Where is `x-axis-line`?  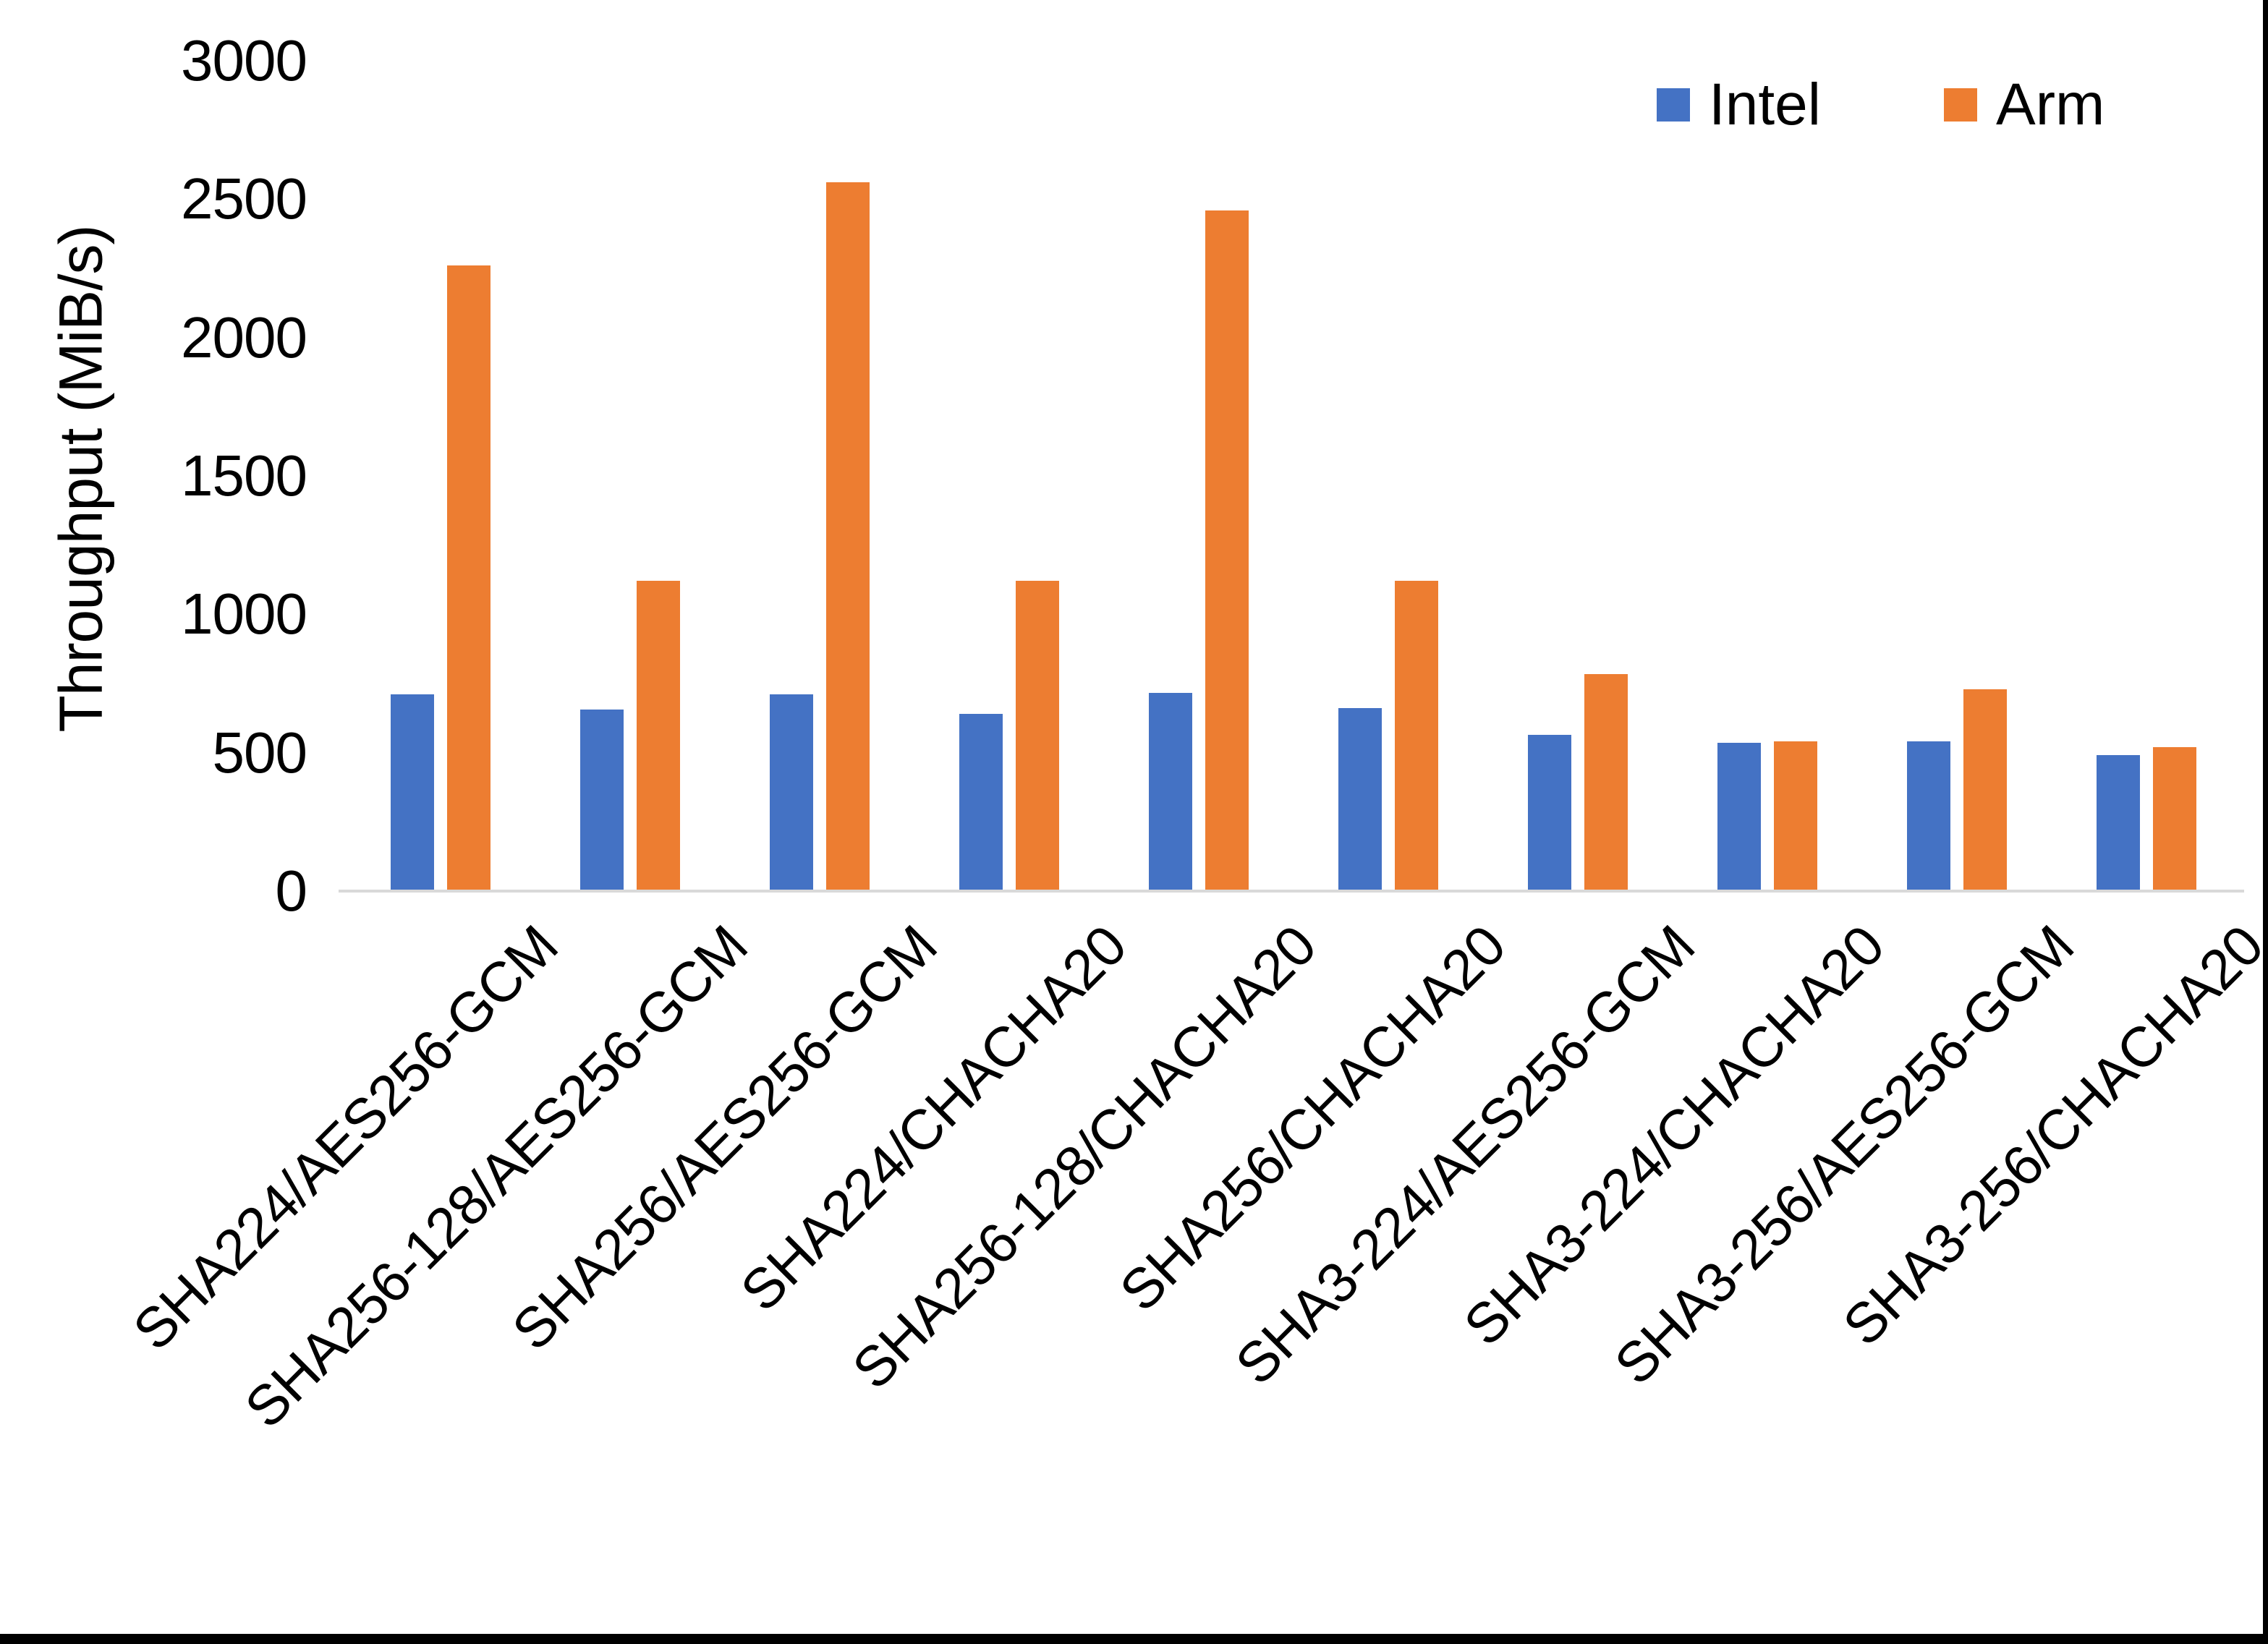 x-axis-line is located at coordinates (1291, 891).